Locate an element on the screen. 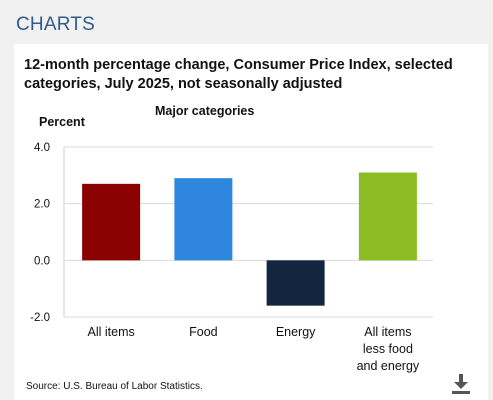 This screenshot has height=400, width=493. download-button is located at coordinates (461, 383).